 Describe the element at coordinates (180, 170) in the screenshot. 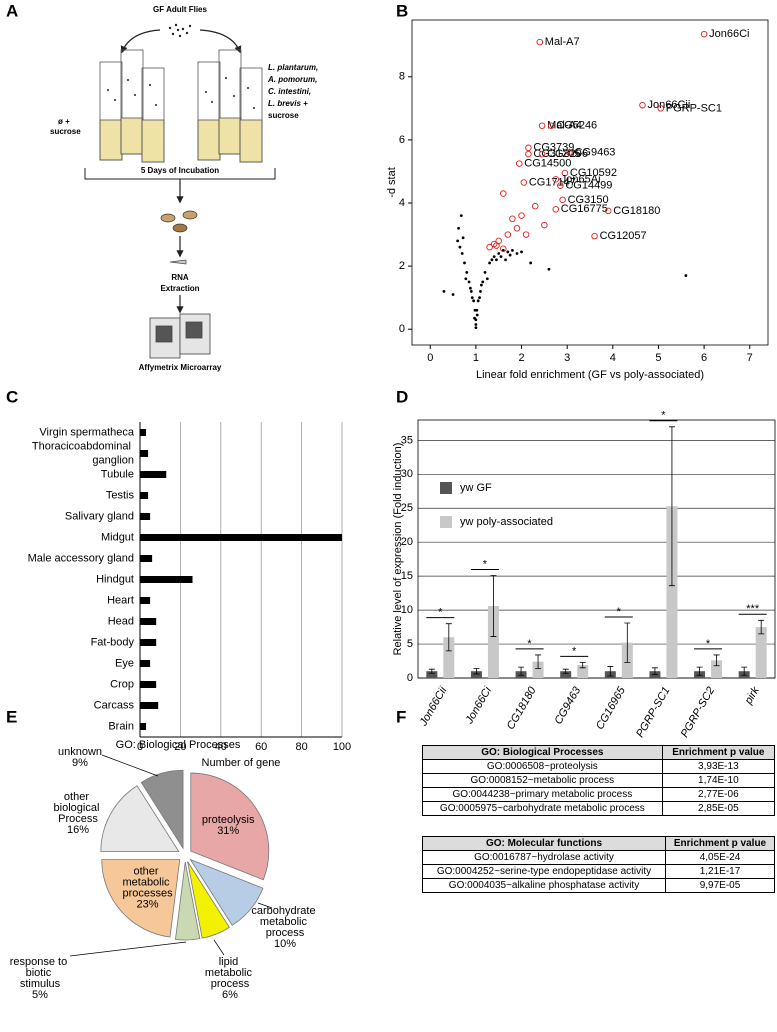

I see `diagram-label: 5 Days of Incubation` at that location.